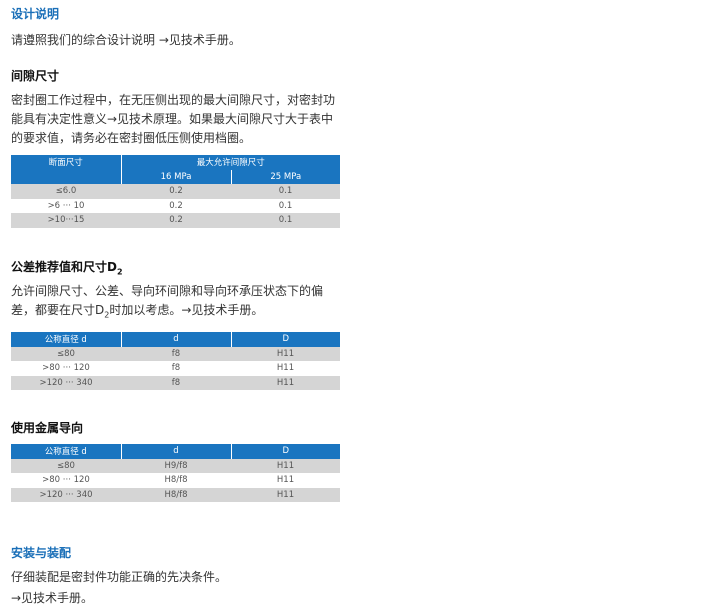 Image resolution: width=707 pixels, height=611 pixels. I want to click on header-cell, so click(66, 176).